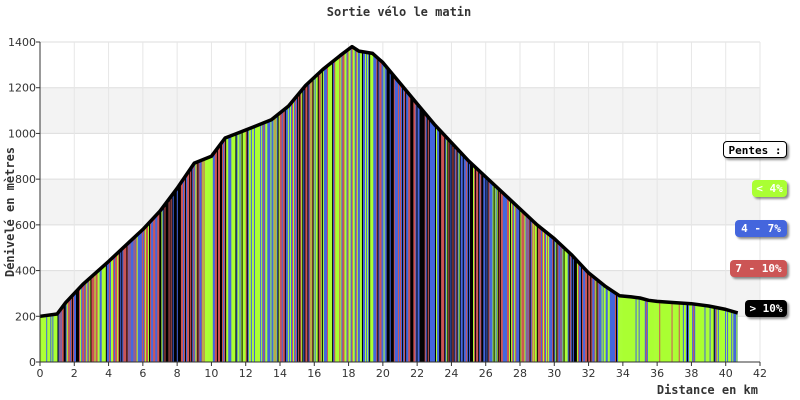 The image size is (800, 400). Describe the element at coordinates (451, 373) in the screenshot. I see `x-tick-label: 24` at that location.